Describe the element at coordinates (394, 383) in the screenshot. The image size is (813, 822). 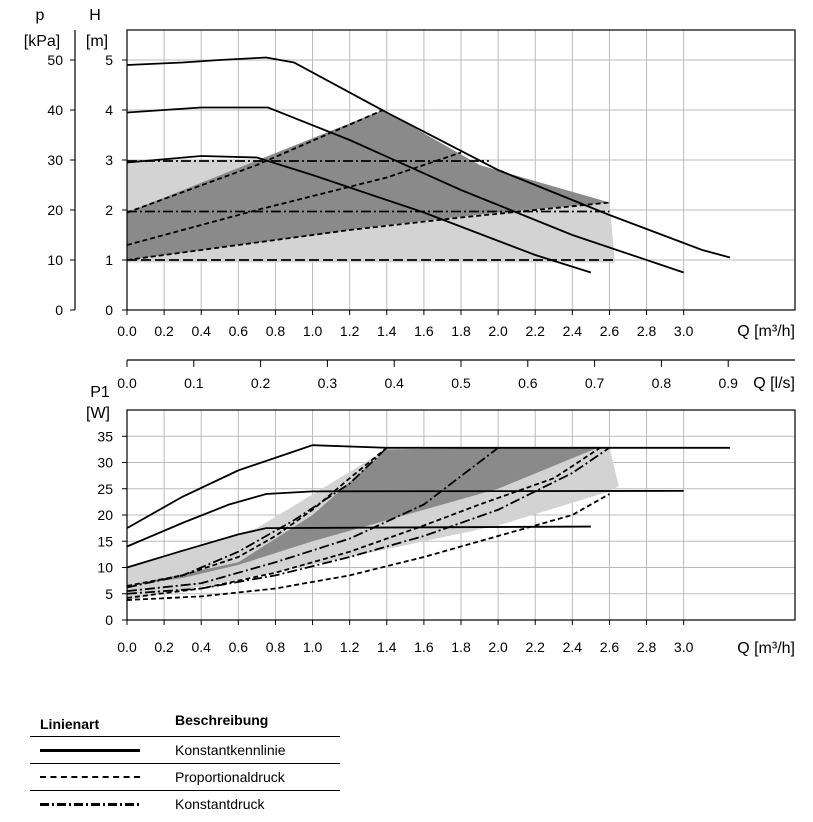
I see `ls-tick-label: 0.4` at that location.